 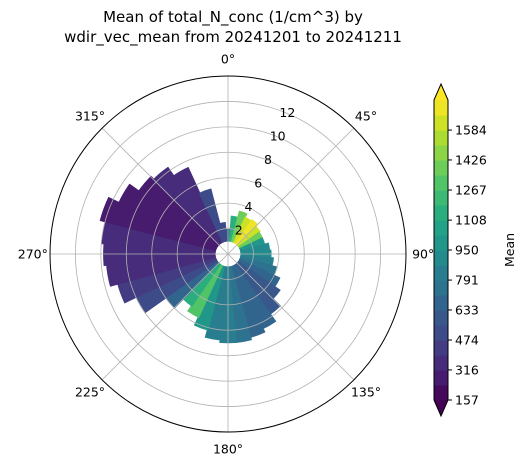 What do you see at coordinates (248, 206) in the screenshot?
I see `radial-tick-label-1: 4` at bounding box center [248, 206].